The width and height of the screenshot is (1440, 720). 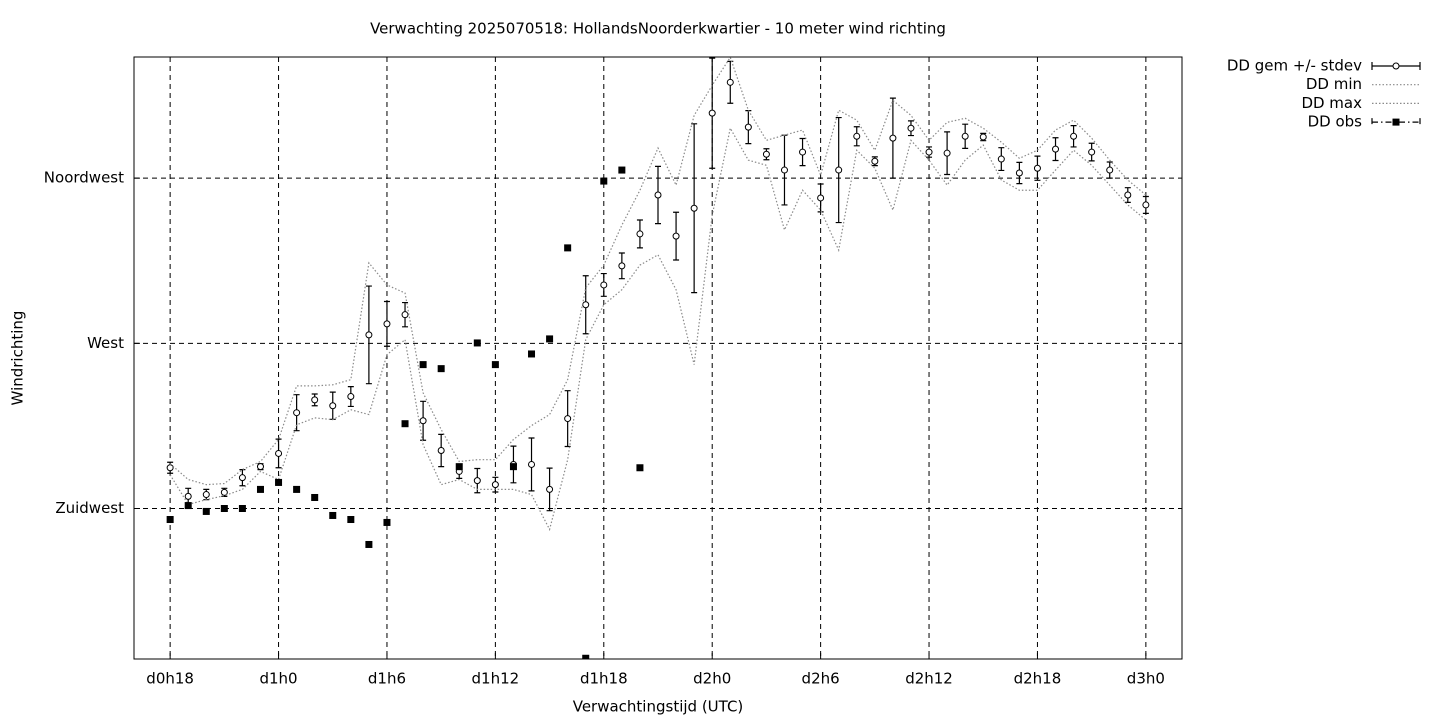 I want to click on x-tick-label: d1h6, so click(x=387, y=679).